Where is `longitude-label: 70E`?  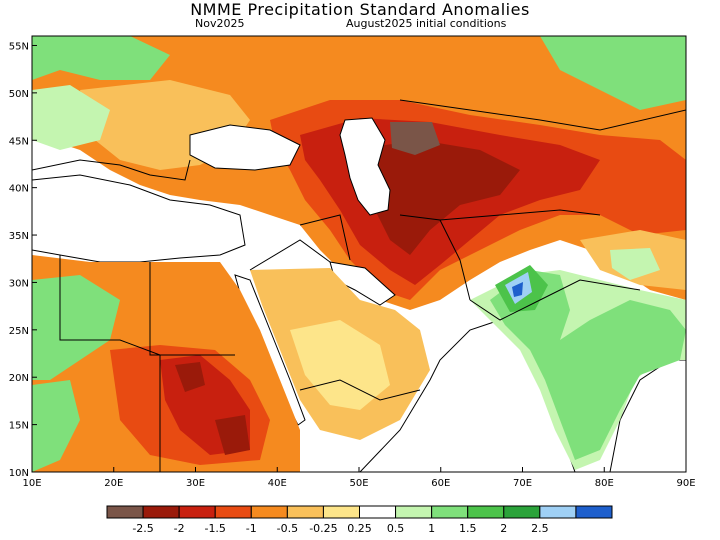
longitude-label: 70E is located at coordinates (522, 483).